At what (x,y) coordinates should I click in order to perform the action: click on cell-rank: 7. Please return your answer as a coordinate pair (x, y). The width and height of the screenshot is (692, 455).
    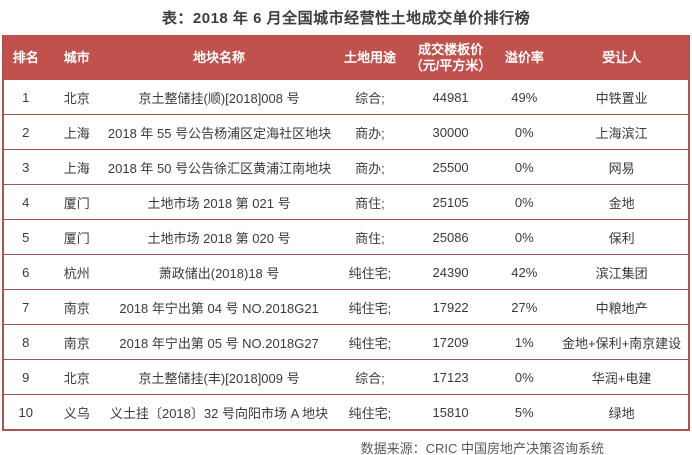
    Looking at the image, I should click on (25, 307).